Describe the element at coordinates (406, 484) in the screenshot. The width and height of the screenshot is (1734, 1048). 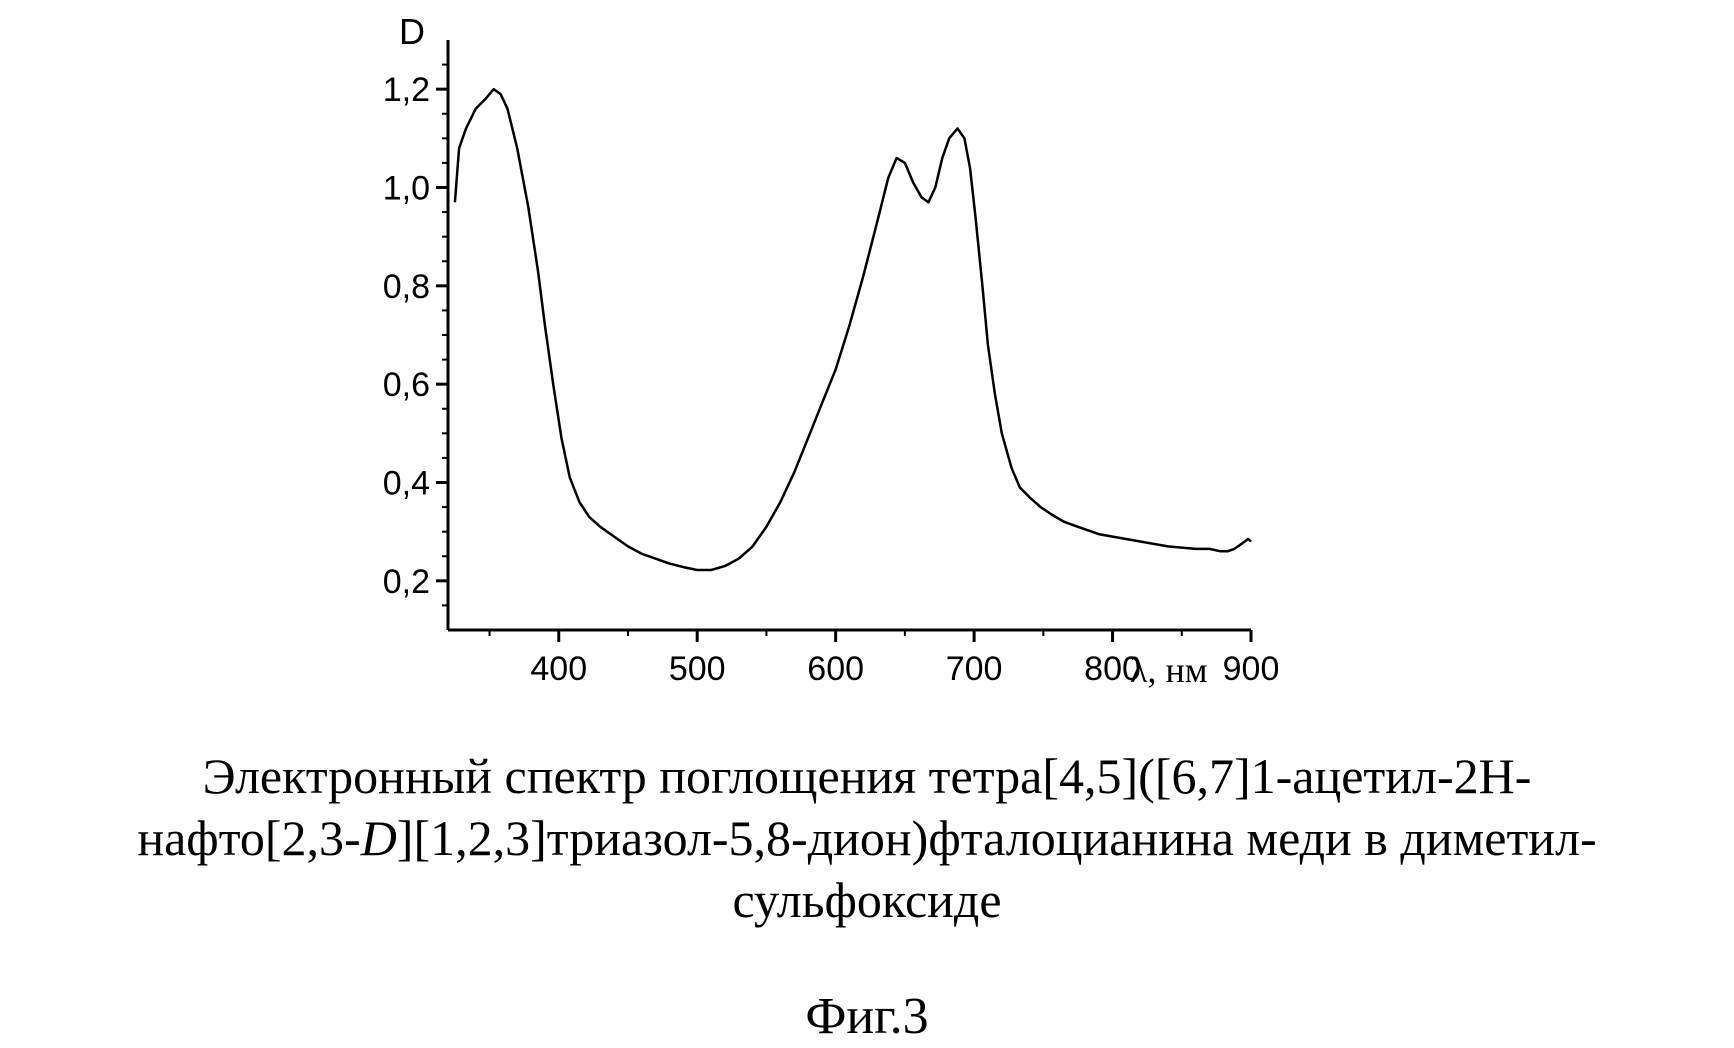
I see `y-tick-label: 0,4` at that location.